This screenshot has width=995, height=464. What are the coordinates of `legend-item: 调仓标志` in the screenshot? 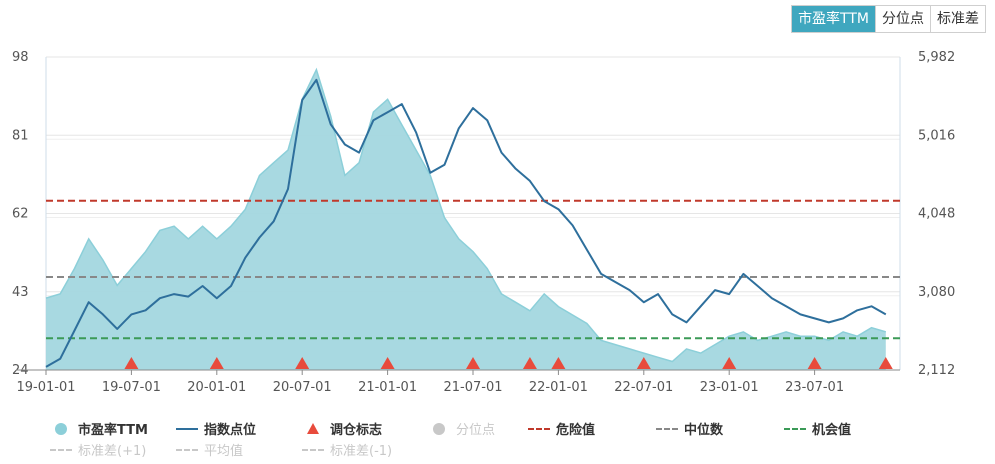 It's located at (365, 428).